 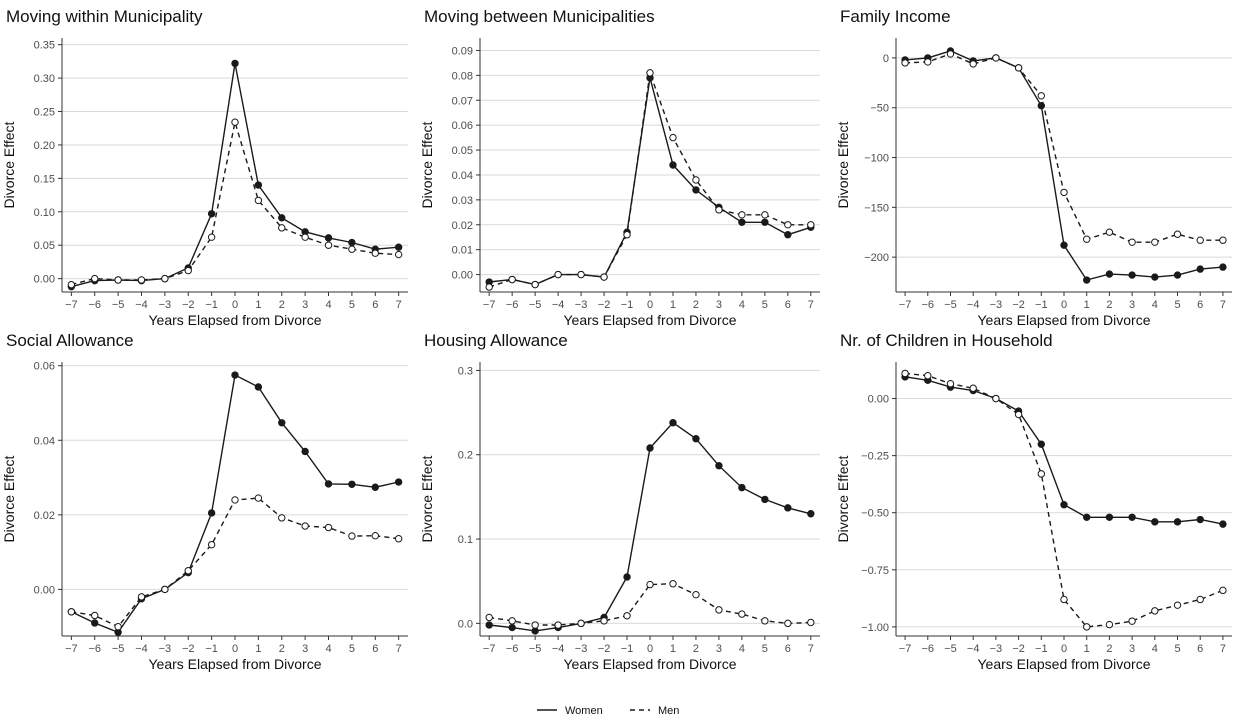 What do you see at coordinates (462, 176) in the screenshot?
I see `y-tick-label: 0.04` at bounding box center [462, 176].